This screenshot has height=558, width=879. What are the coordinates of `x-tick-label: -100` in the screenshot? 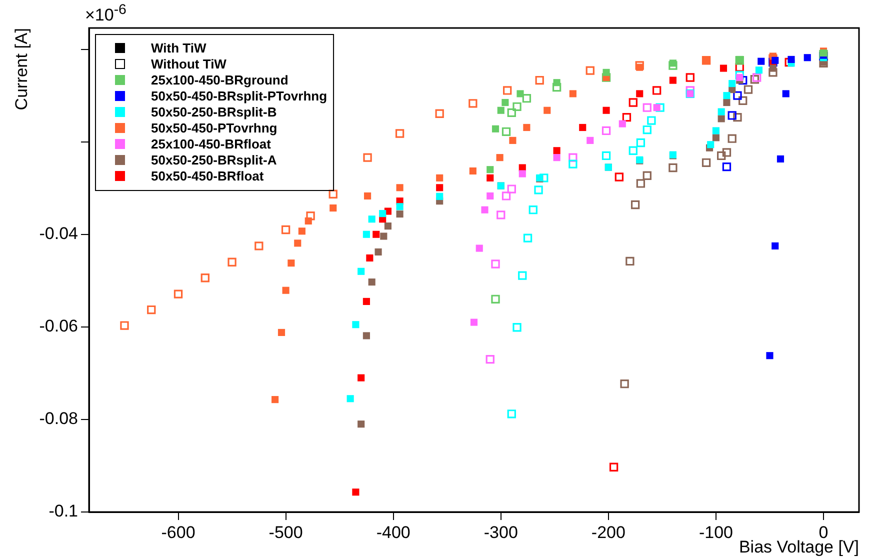 It's located at (715, 532).